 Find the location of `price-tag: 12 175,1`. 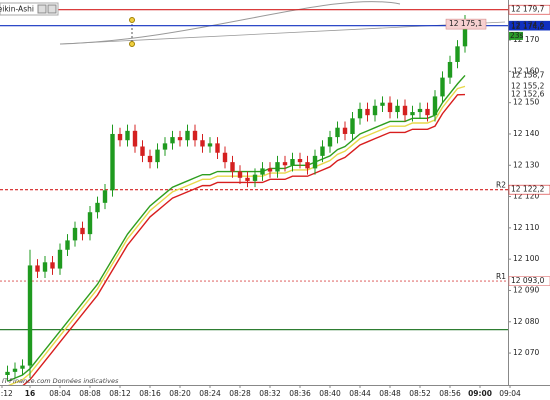

price-tag: 12 175,1 is located at coordinates (466, 23).